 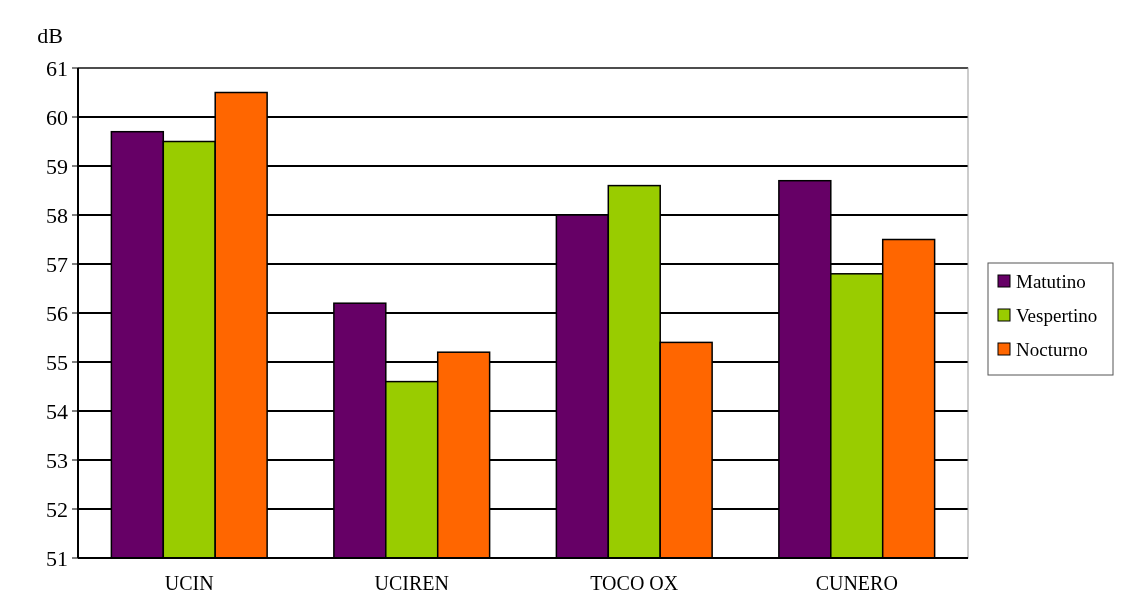 I want to click on y-tick-label: 52, so click(x=57, y=509).